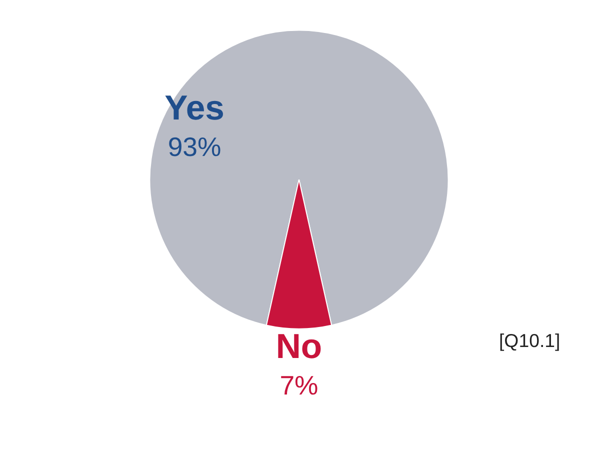  What do you see at coordinates (299, 385) in the screenshot?
I see `data-label: 7%` at bounding box center [299, 385].